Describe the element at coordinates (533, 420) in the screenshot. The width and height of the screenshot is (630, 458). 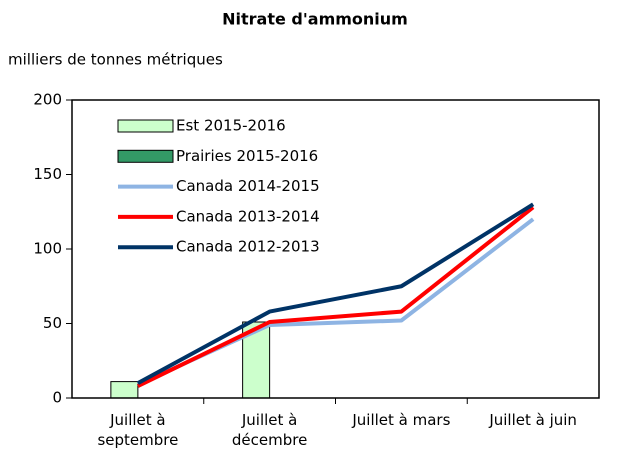
I see `x-tick-label: Juillet à juin` at that location.